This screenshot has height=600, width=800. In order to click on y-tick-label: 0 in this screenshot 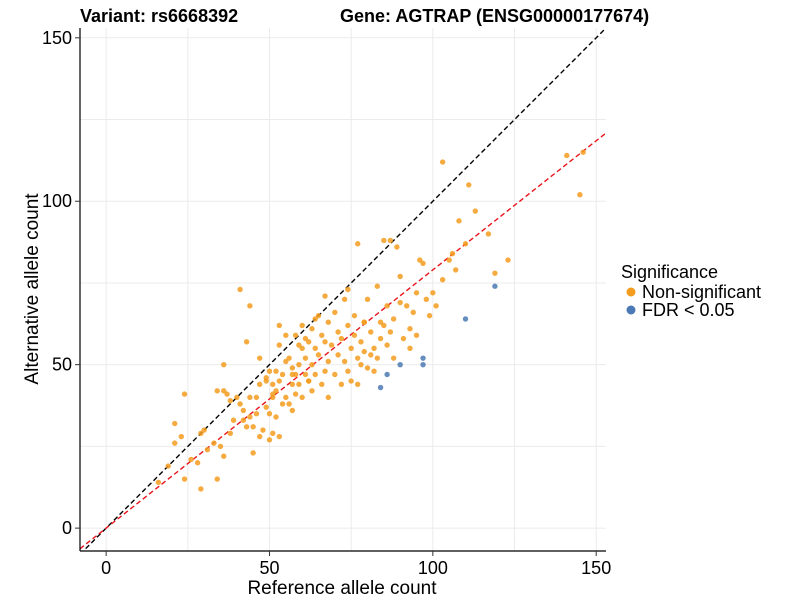, I will do `click(67, 528)`.